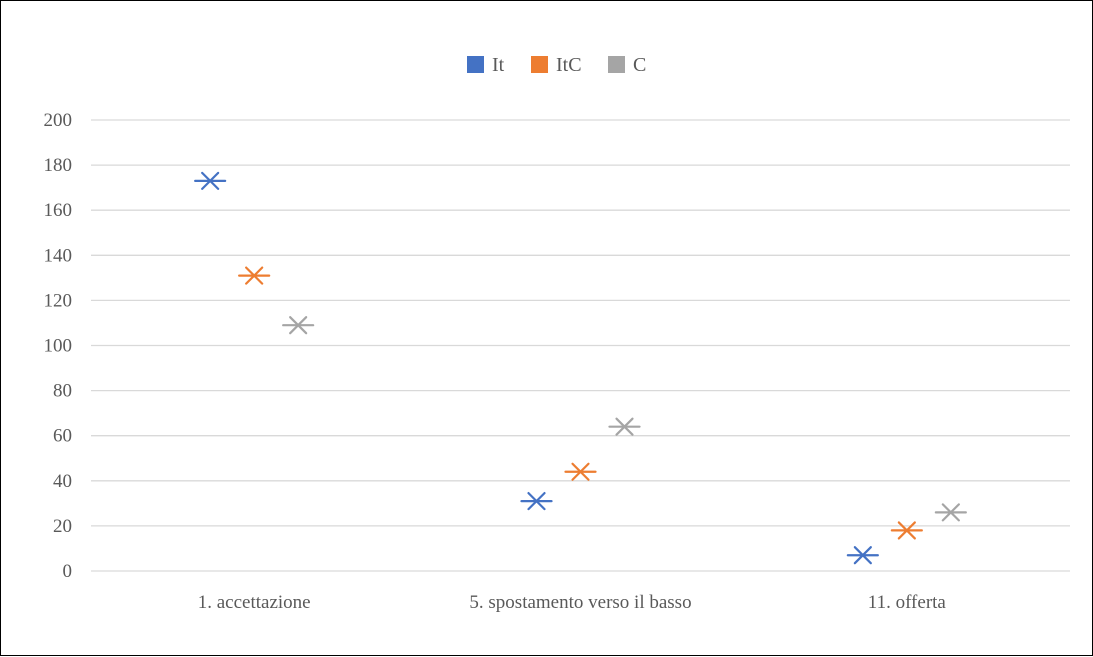 Image resolution: width=1093 pixels, height=657 pixels. I want to click on x-category-label: 1. accettazione, so click(254, 602).